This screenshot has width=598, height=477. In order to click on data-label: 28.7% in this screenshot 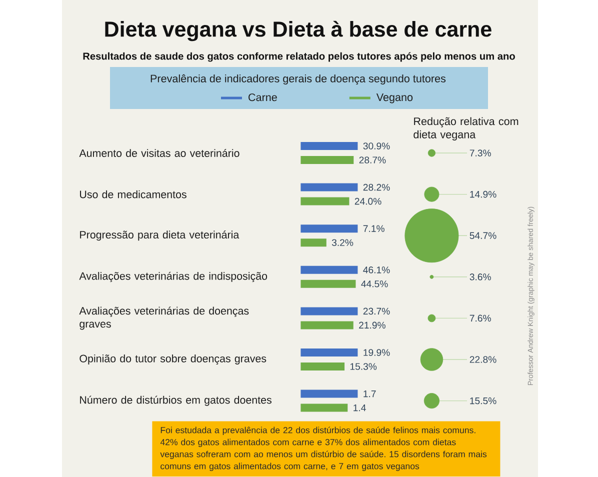, I will do `click(372, 160)`.